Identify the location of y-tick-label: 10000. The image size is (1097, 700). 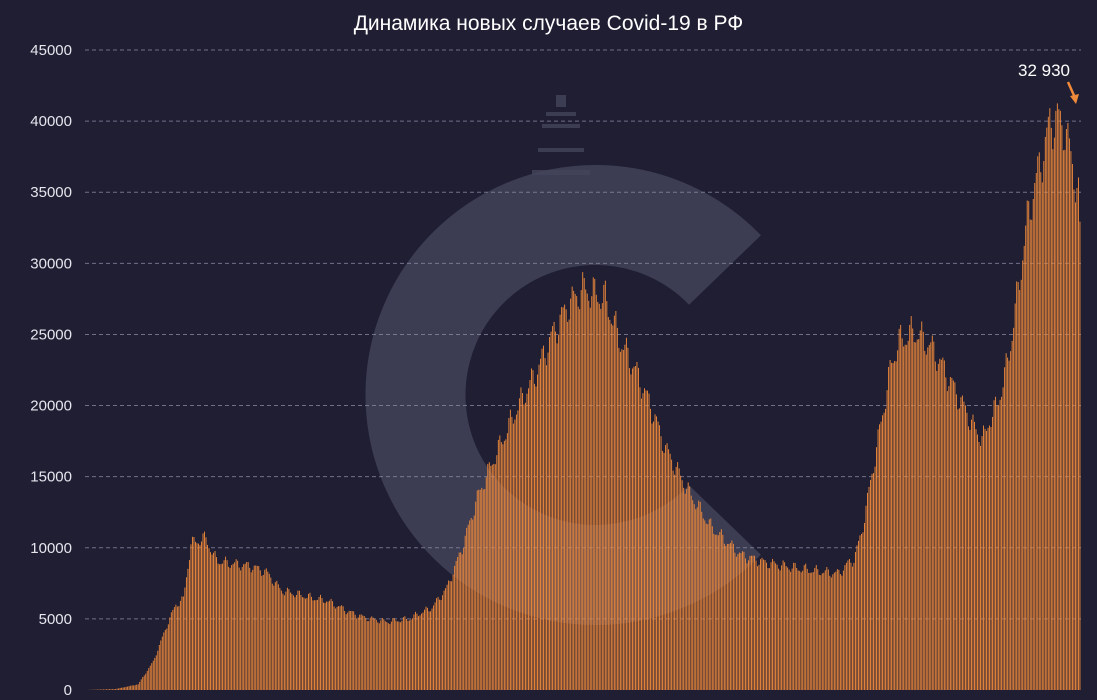
(51, 548).